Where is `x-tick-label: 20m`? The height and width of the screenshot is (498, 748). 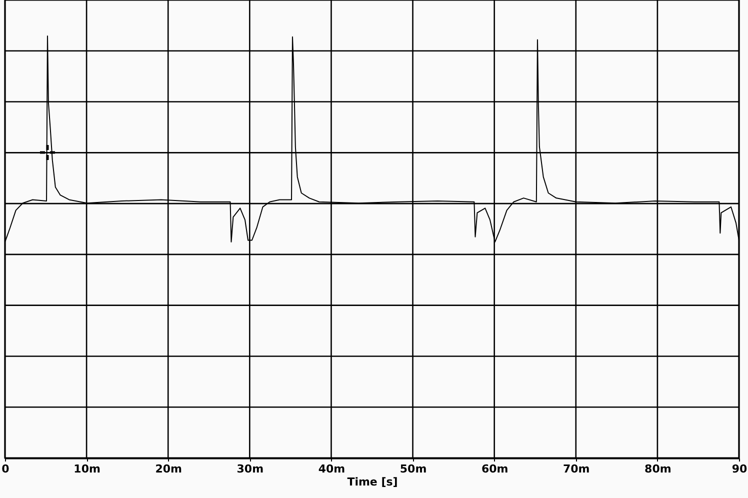 x-tick-label: 20m is located at coordinates (168, 469).